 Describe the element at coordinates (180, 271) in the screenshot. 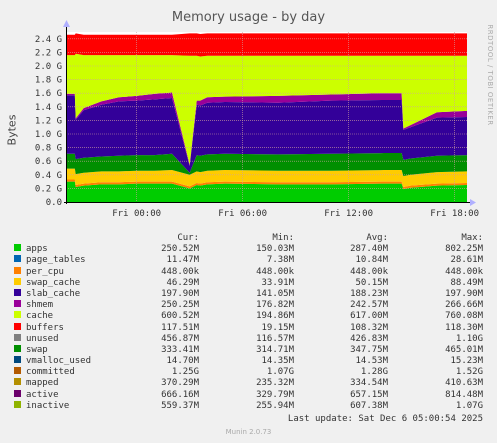

I see `legend-cur: 448.00k` at that location.